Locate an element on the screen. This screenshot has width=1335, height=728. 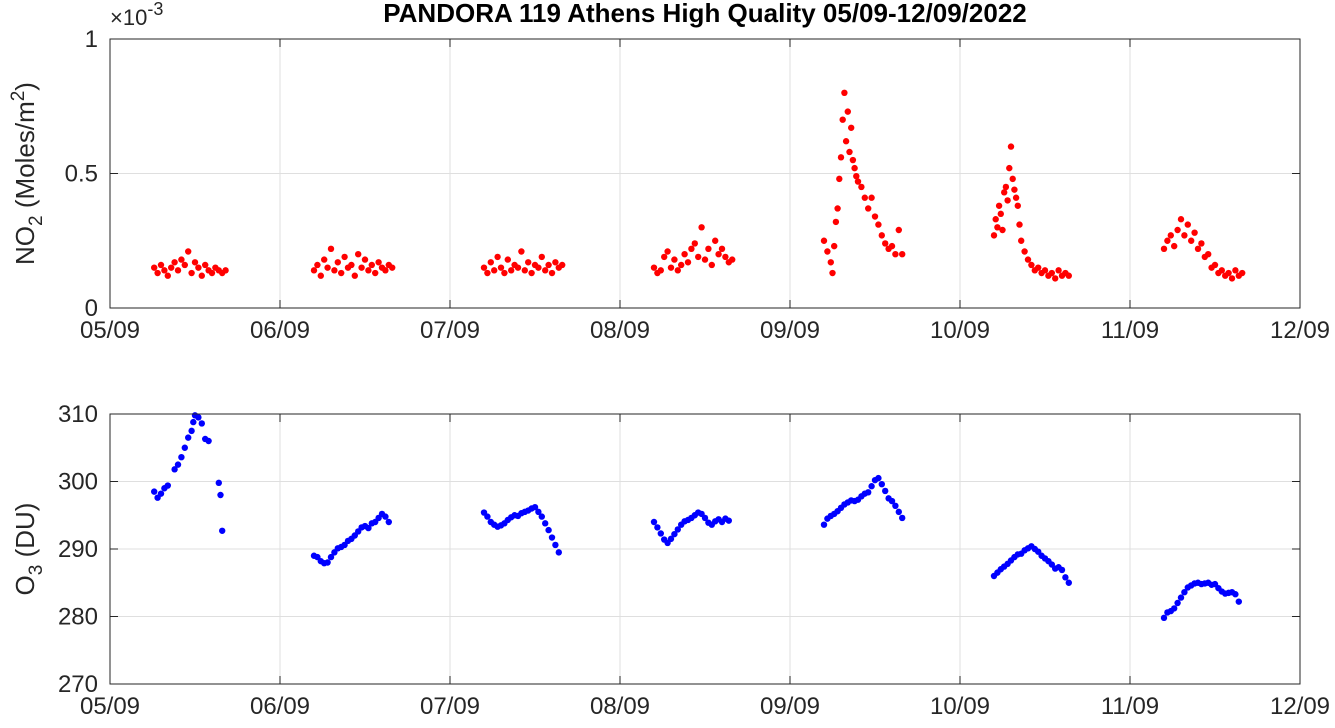
y-label-subscript: 3 is located at coordinates (36, 570).